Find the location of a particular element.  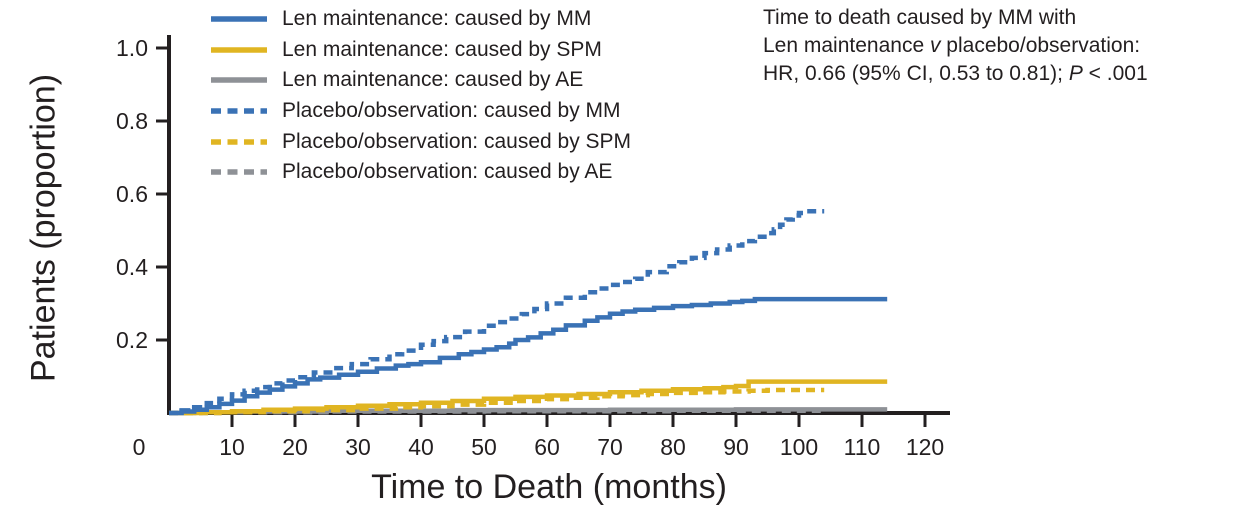

x-tick-label: 40 is located at coordinates (421, 447).